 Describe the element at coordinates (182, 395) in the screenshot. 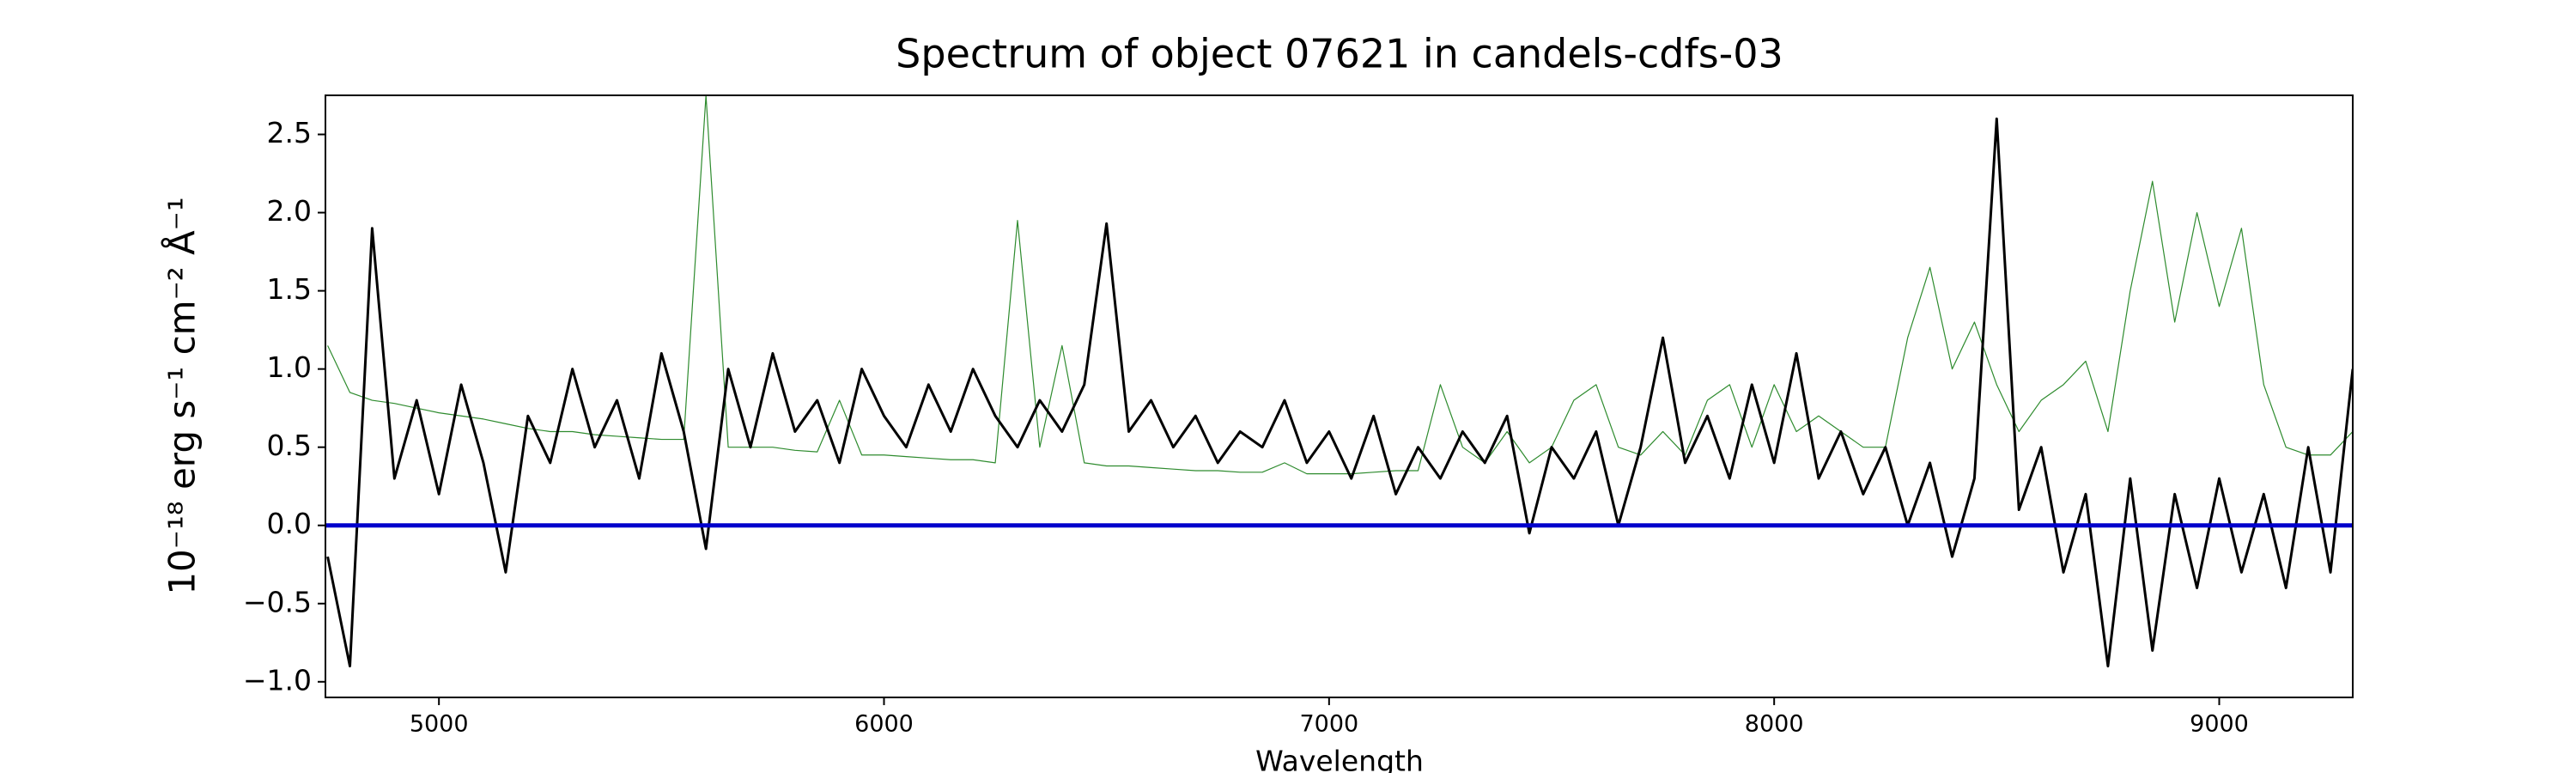

I see `y-axis-label: 10⁻¹⁸ erg s⁻¹ cm⁻² Å⁻¹` at that location.